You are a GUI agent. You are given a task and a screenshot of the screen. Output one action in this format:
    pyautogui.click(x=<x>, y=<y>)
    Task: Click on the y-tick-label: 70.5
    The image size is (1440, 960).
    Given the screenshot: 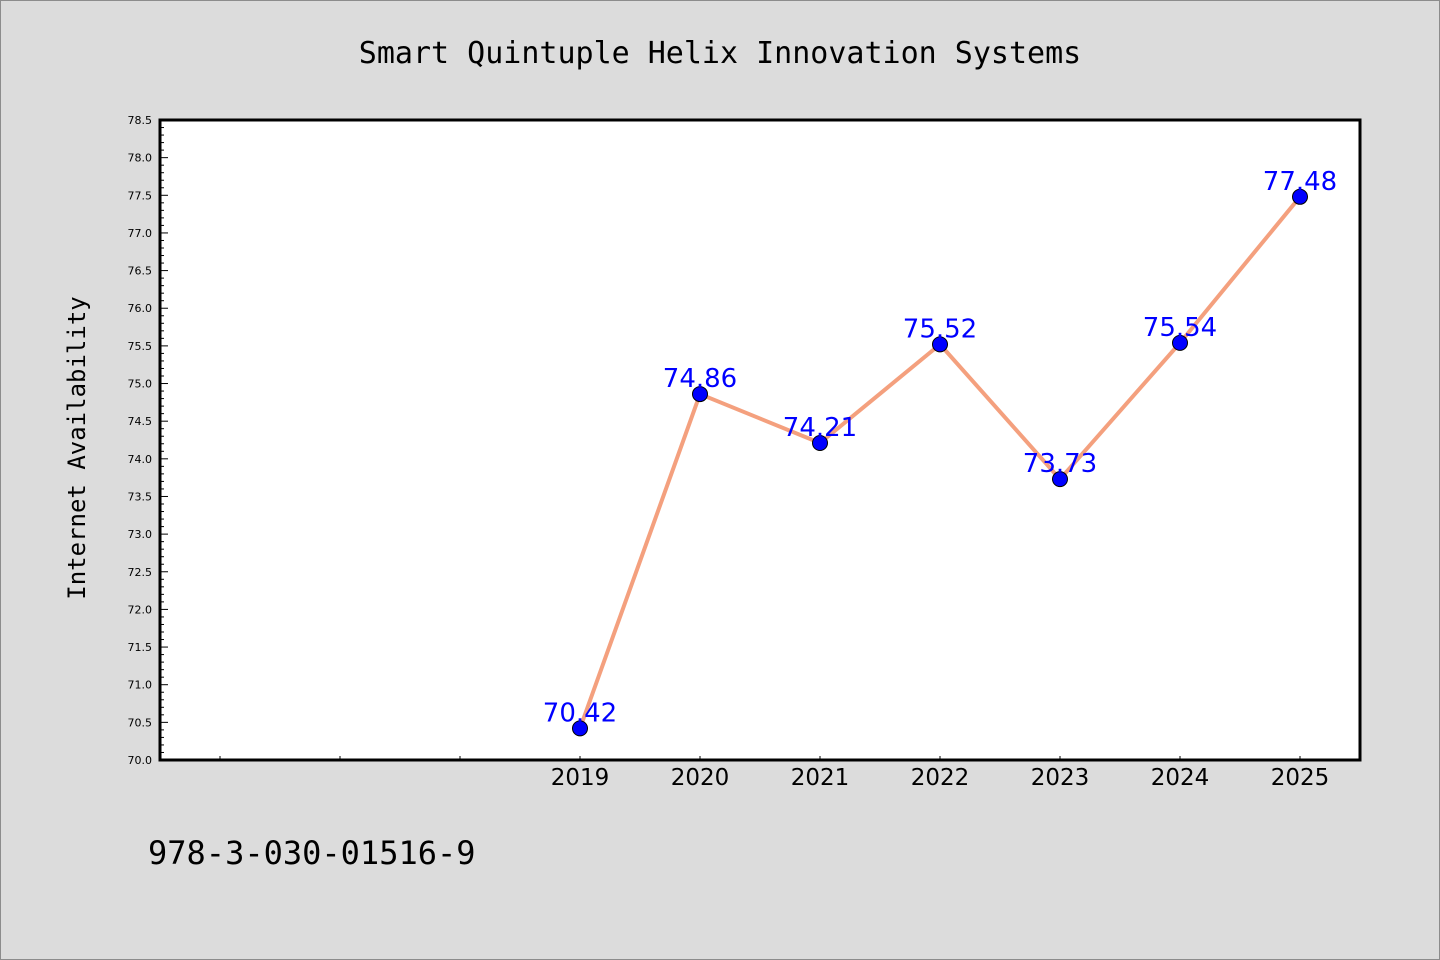 What is the action you would take?
    pyautogui.click(x=140, y=722)
    